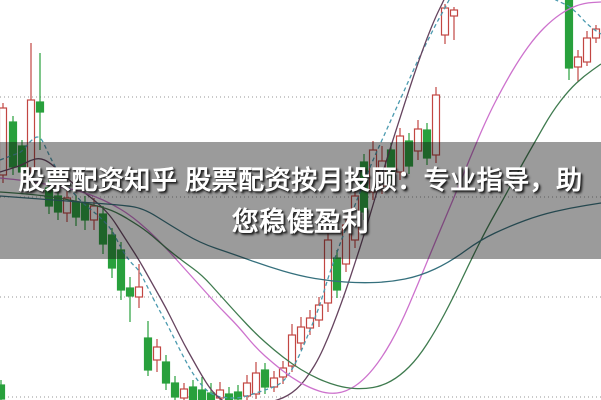 Image resolution: width=601 pixels, height=400 pixels. What do you see at coordinates (300, 179) in the screenshot?
I see `headline-line-1: 股票配资知乎 股票配资按月投顾：专业指导，助` at bounding box center [300, 179].